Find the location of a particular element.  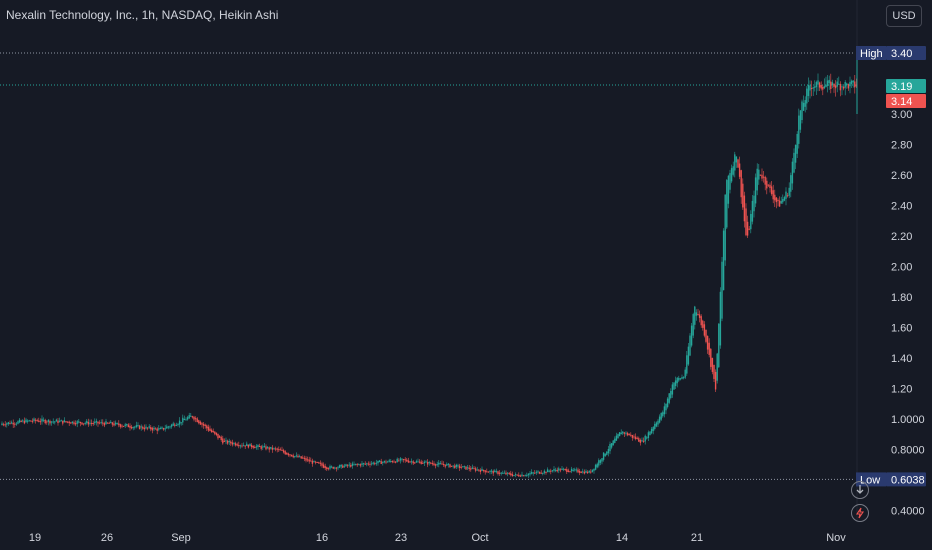

x-tick-label: Sep is located at coordinates (181, 538).